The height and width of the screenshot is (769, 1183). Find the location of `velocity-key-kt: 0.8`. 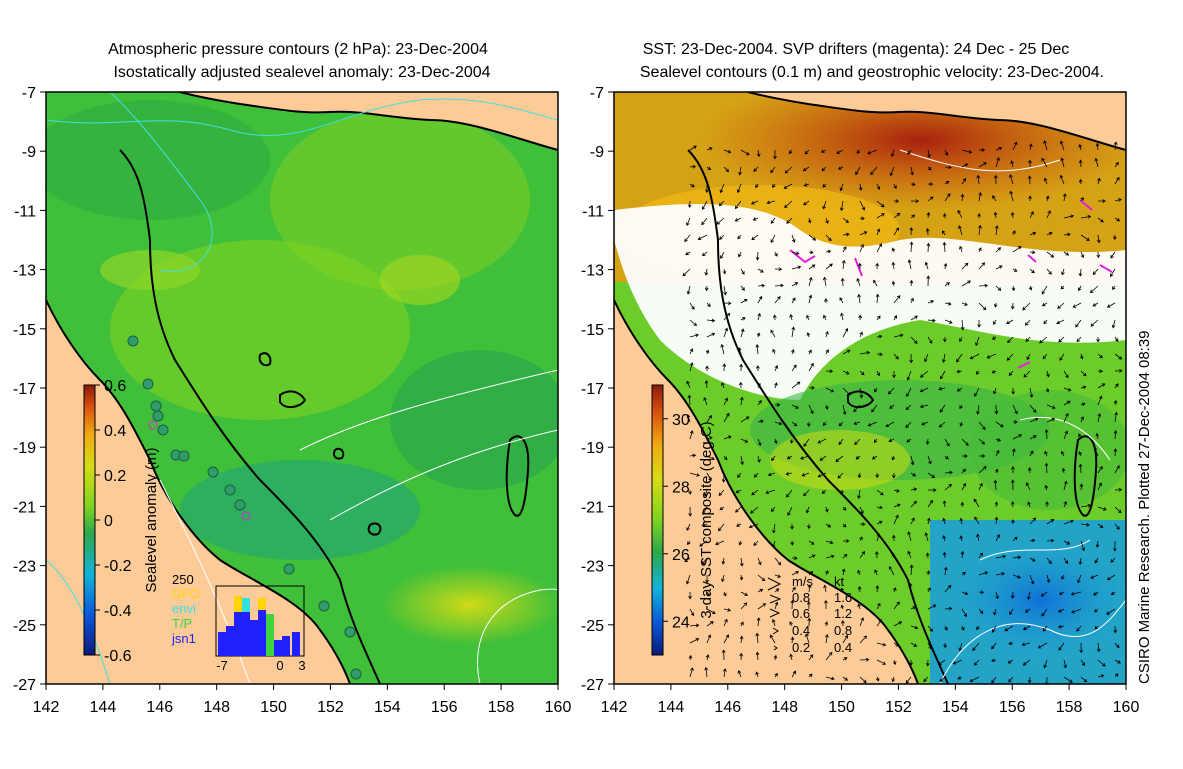

velocity-key-kt: 0.8 is located at coordinates (843, 630).